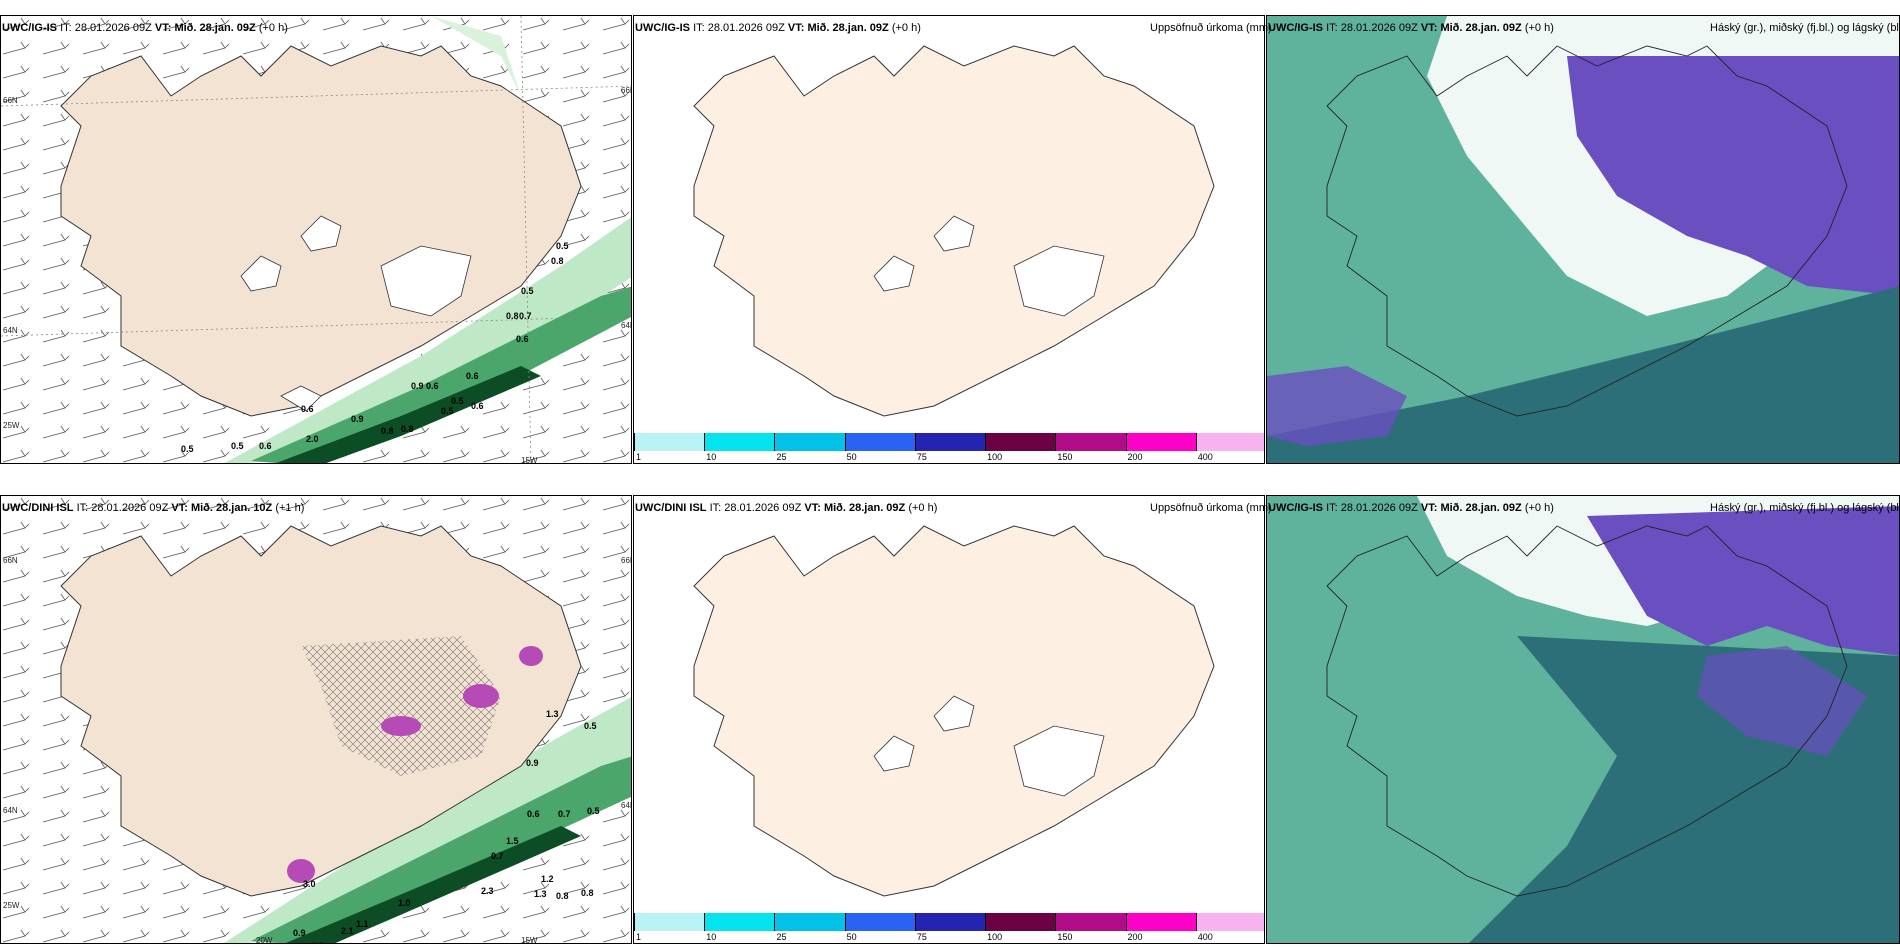 This screenshot has height=950, width=1900. Describe the element at coordinates (547, 879) in the screenshot. I see `precip-value-label: 1.2` at that location.